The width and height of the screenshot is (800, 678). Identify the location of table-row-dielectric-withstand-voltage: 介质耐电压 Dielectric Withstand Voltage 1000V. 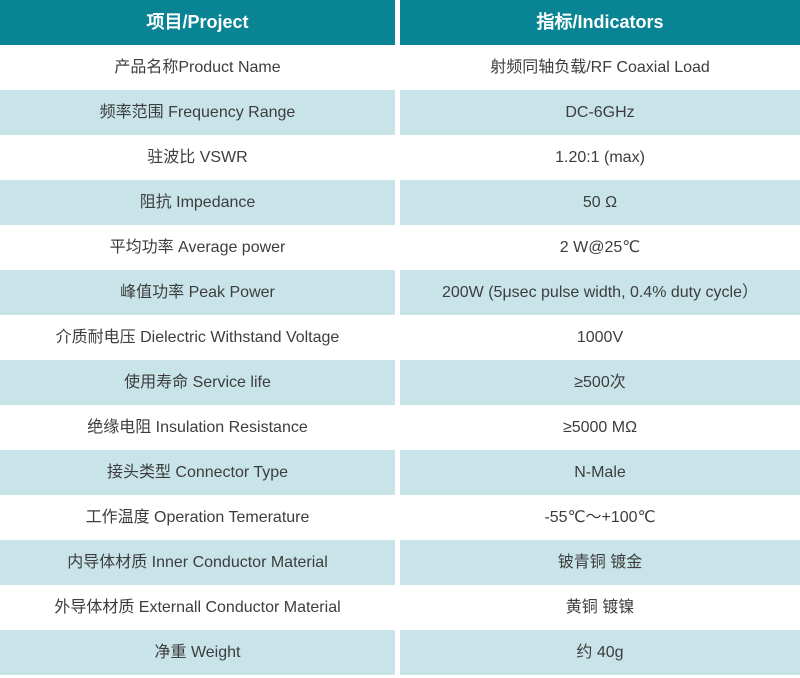
(400, 337).